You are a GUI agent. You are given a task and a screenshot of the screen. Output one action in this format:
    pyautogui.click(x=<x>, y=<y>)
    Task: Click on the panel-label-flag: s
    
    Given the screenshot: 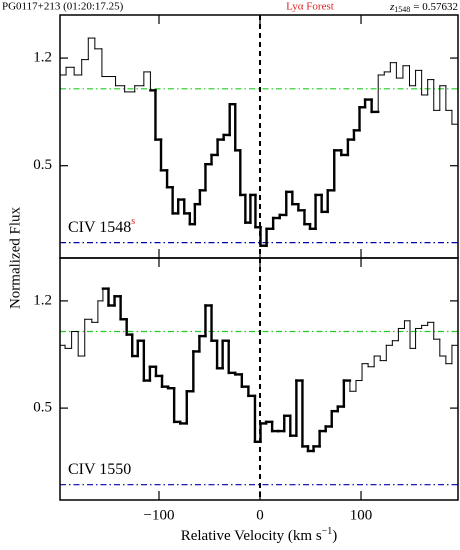 What is the action you would take?
    pyautogui.click(x=133, y=221)
    